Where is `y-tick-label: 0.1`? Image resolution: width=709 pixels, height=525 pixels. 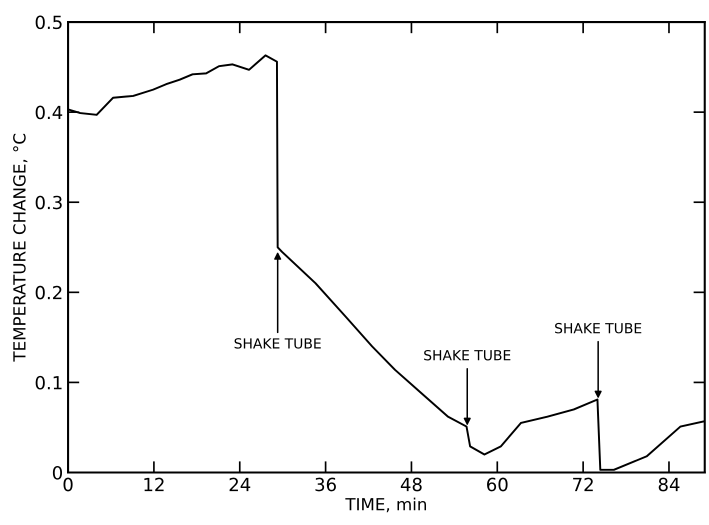
y-tick-label: 0.1 is located at coordinates (49, 383).